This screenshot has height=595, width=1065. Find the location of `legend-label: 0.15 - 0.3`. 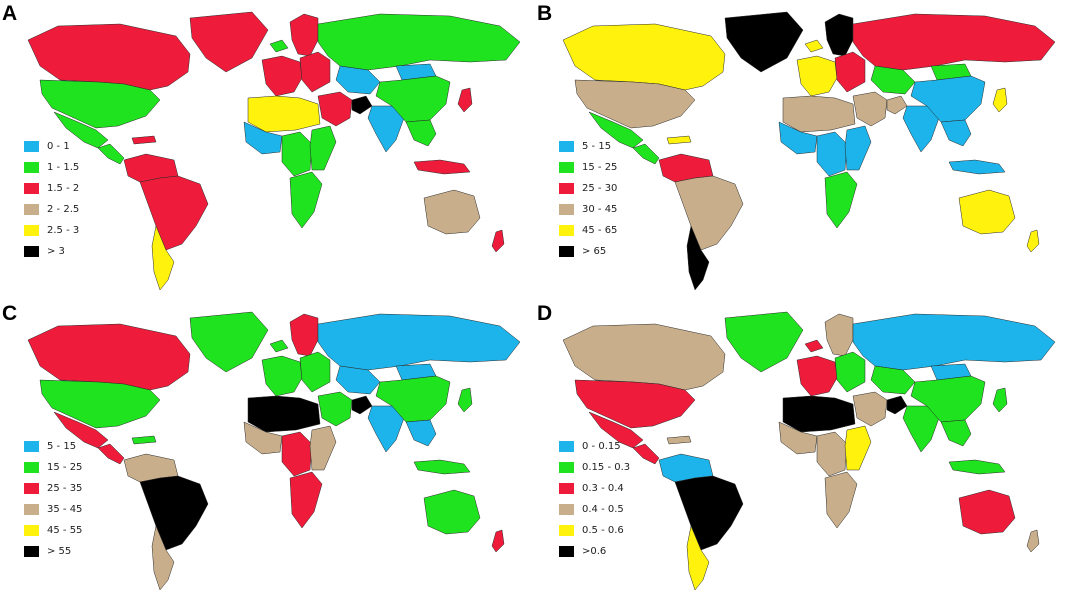

legend-label: 0.15 - 0.3 is located at coordinates (606, 467).